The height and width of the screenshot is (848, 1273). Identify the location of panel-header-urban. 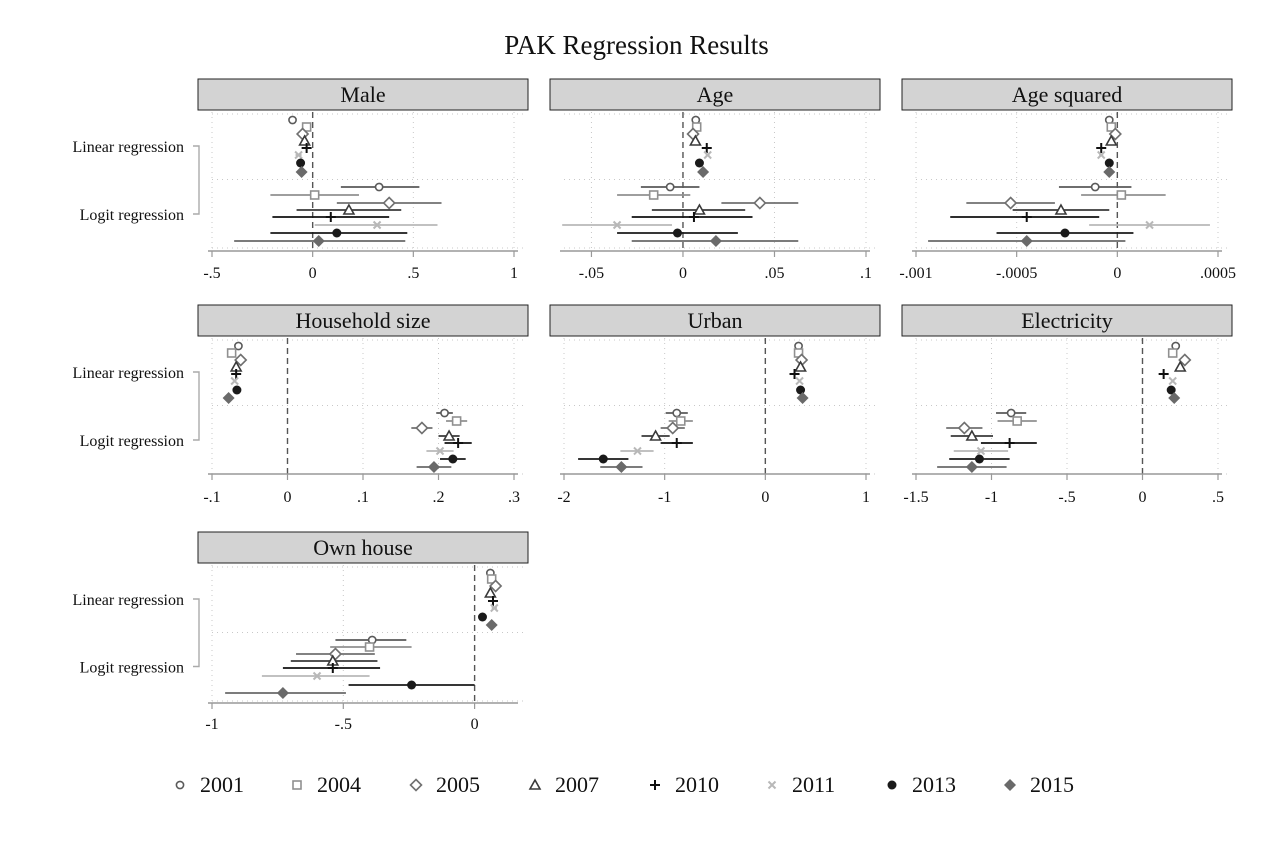
(715, 320).